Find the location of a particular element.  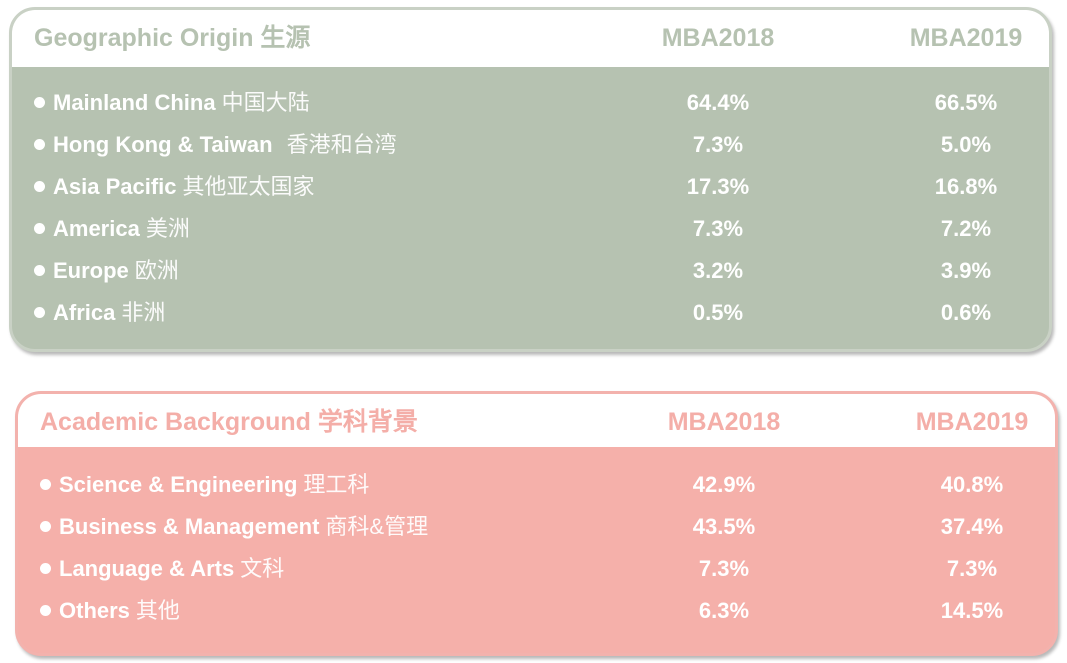

value-mba2019: 37.4% is located at coordinates (972, 526).